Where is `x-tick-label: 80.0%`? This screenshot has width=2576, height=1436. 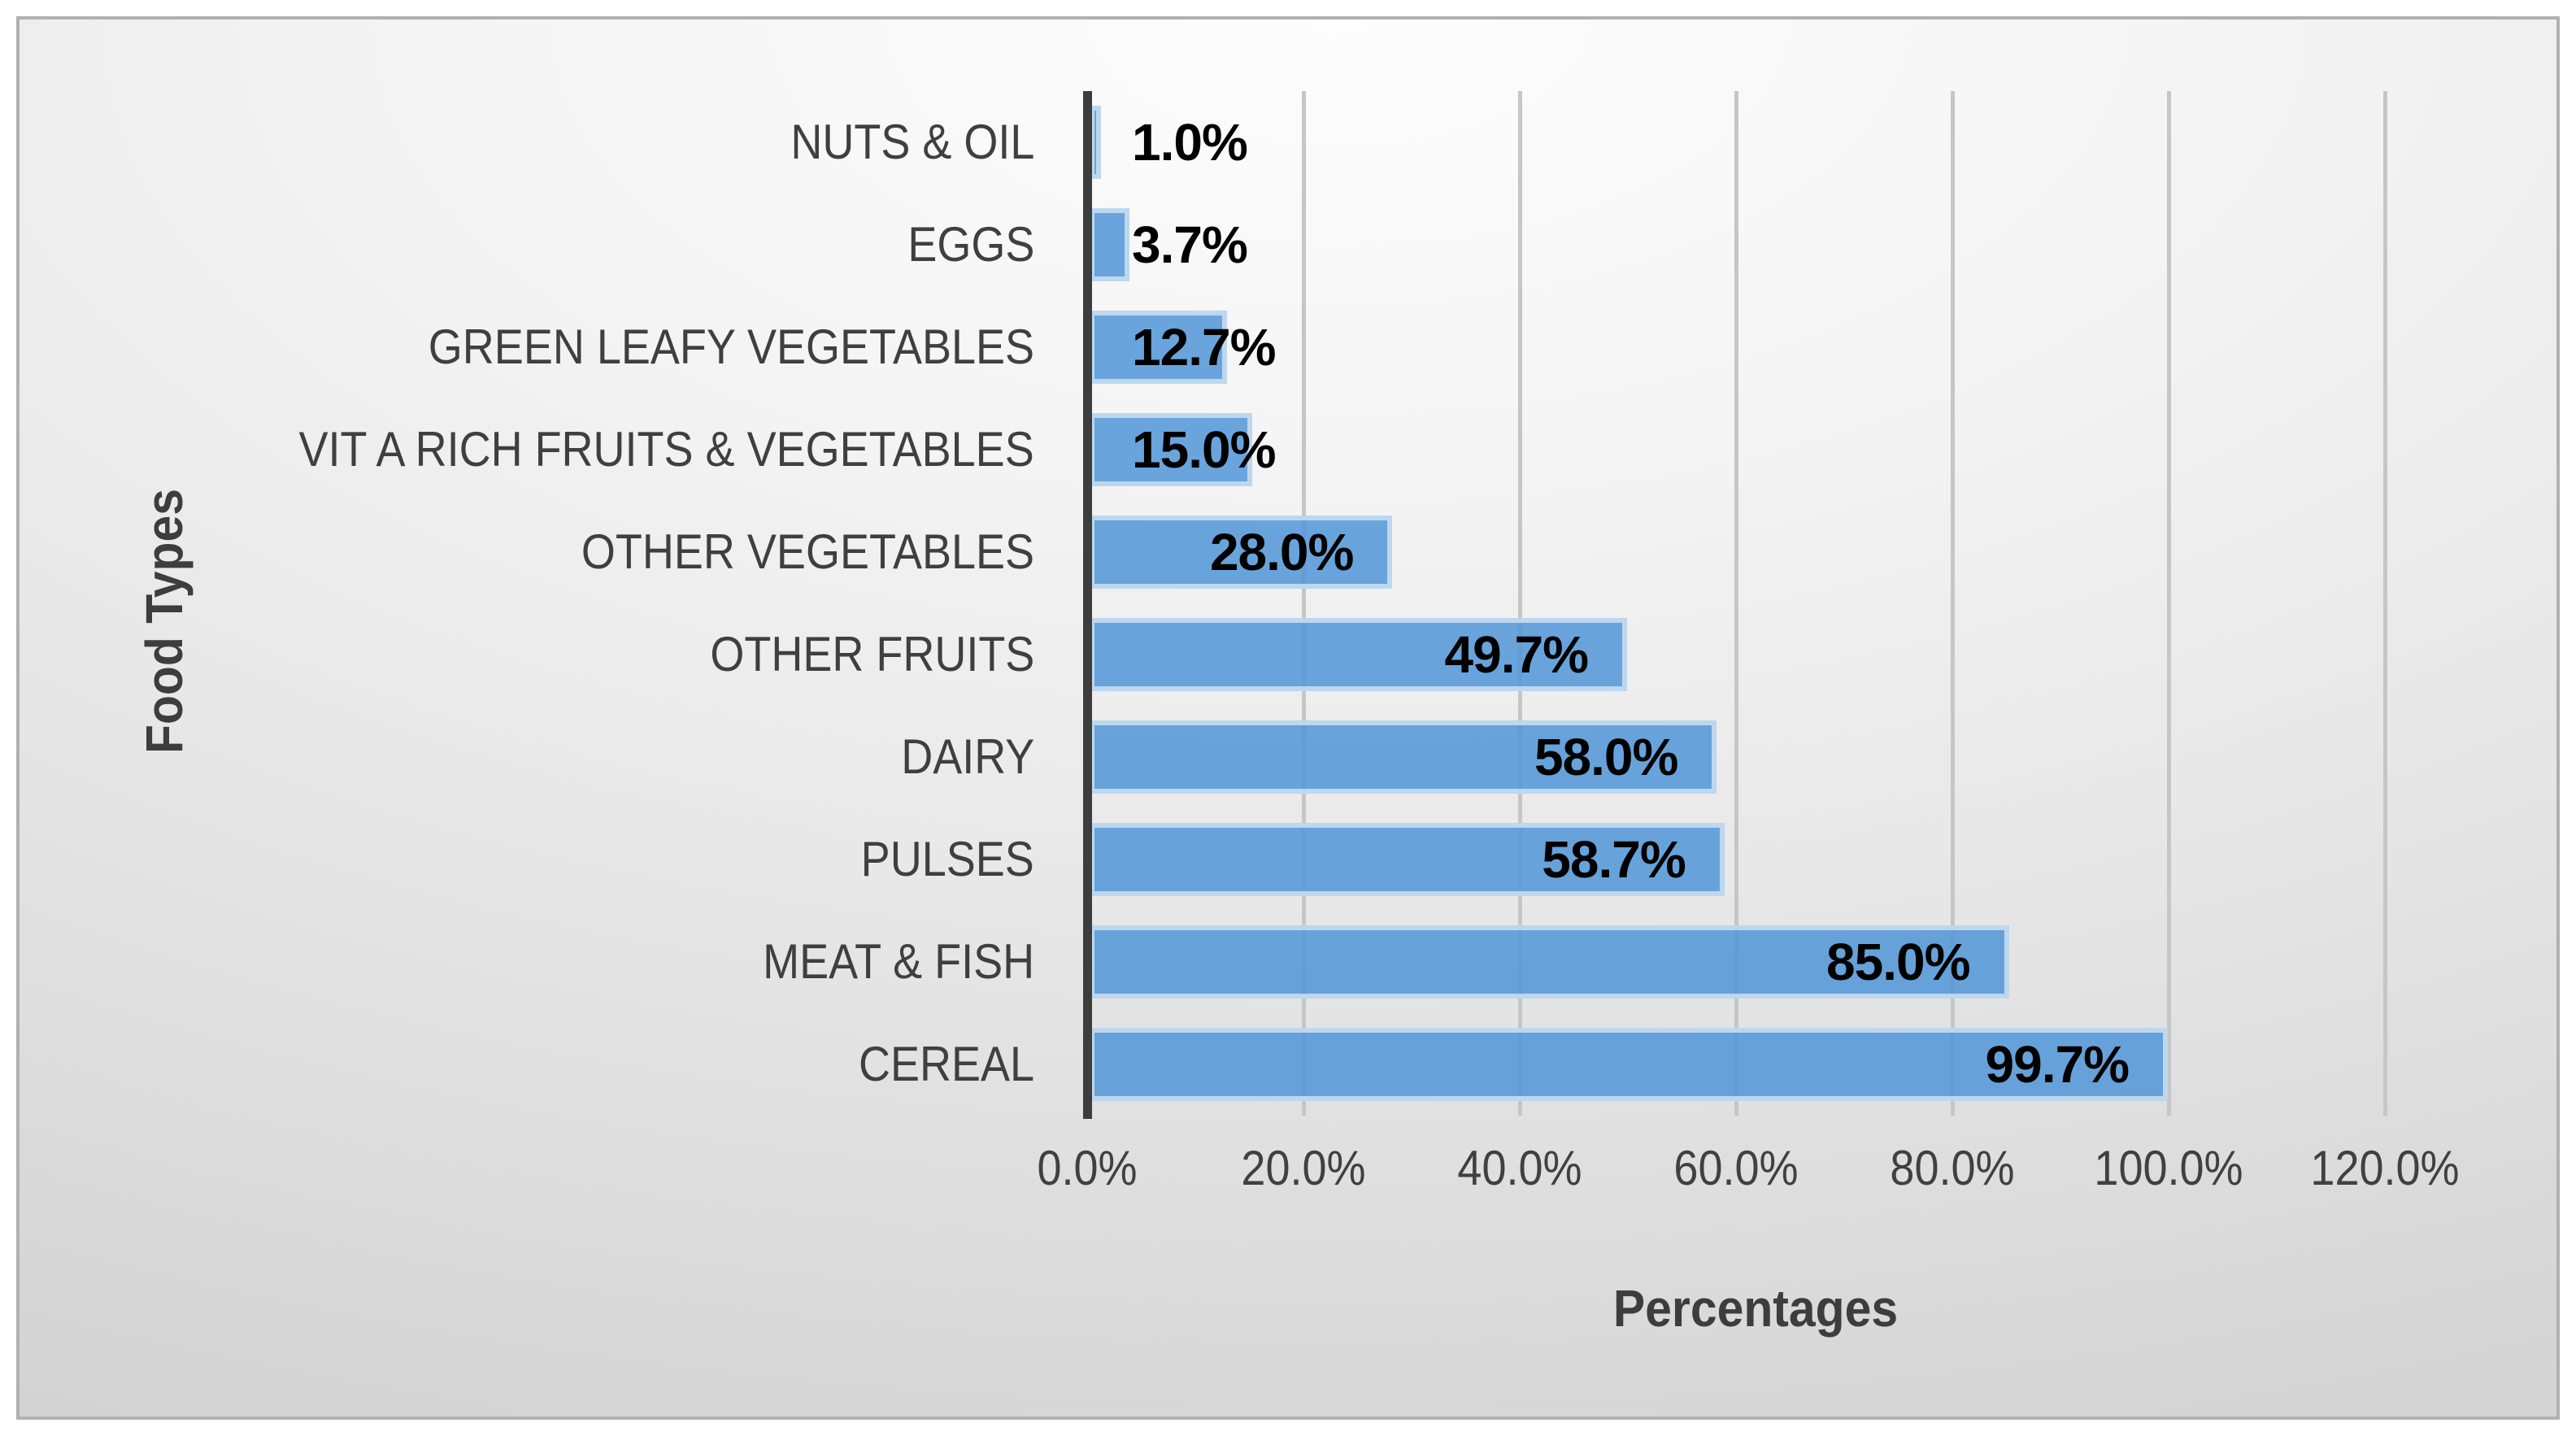 x-tick-label: 80.0% is located at coordinates (1991, 1168).